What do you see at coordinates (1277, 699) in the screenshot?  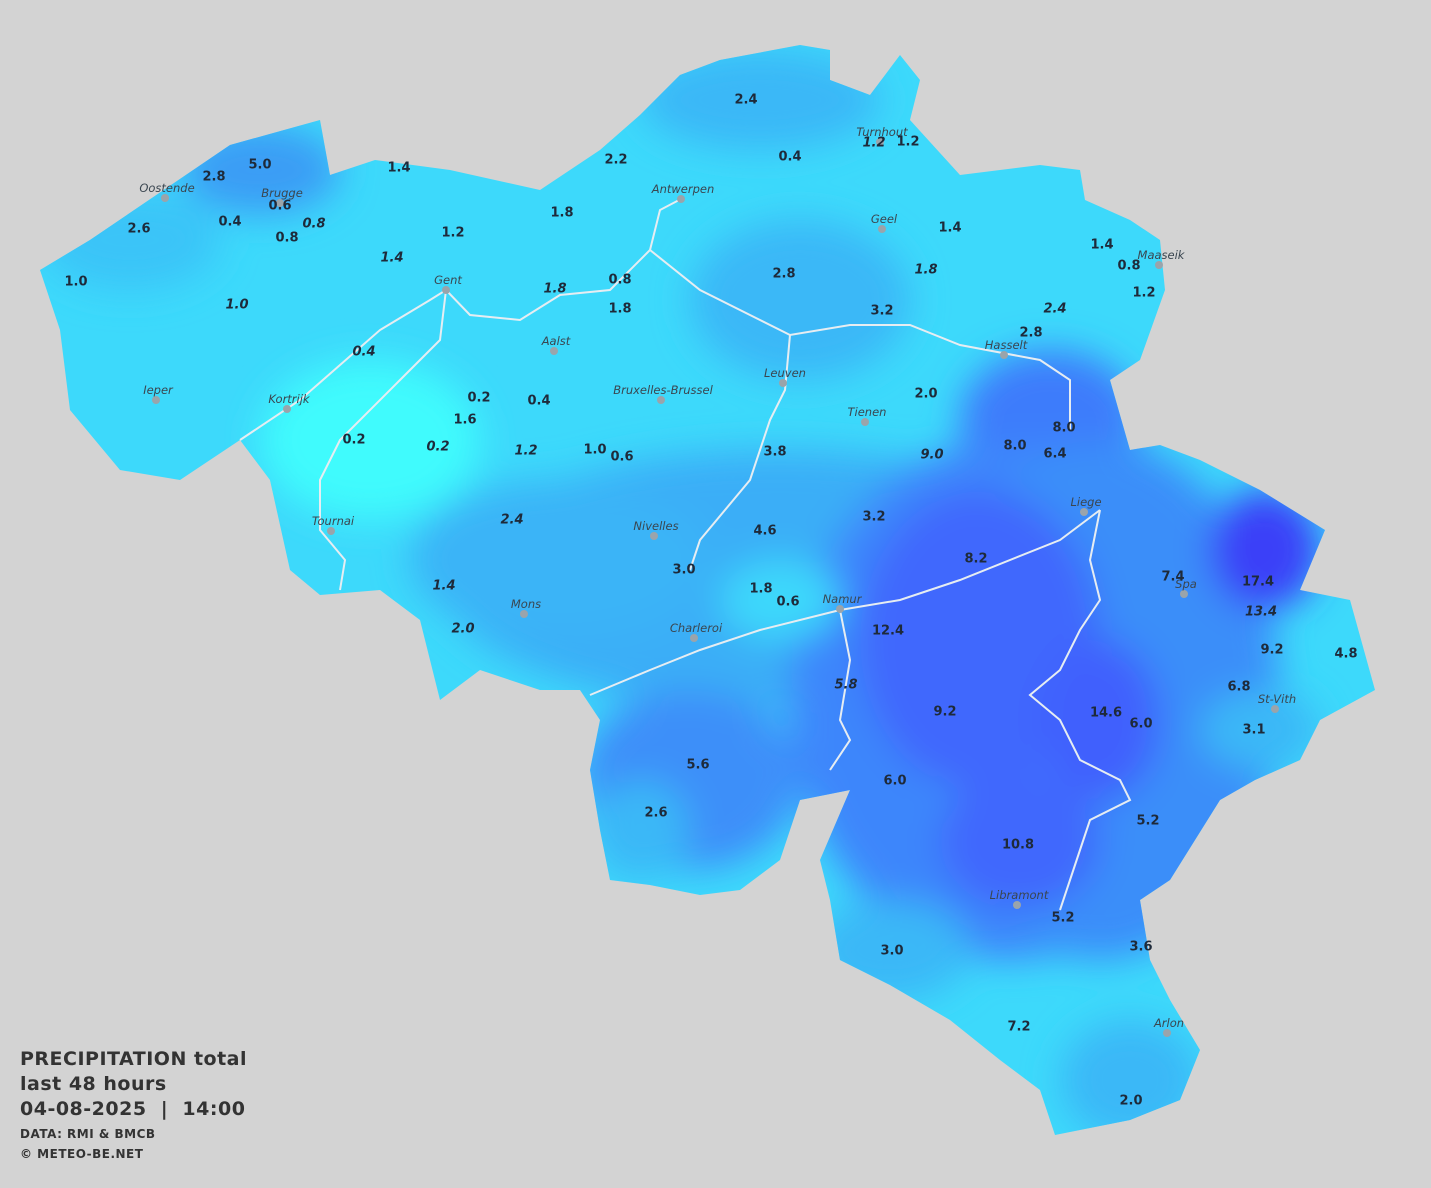 I see `city-label: St-Vith` at bounding box center [1277, 699].